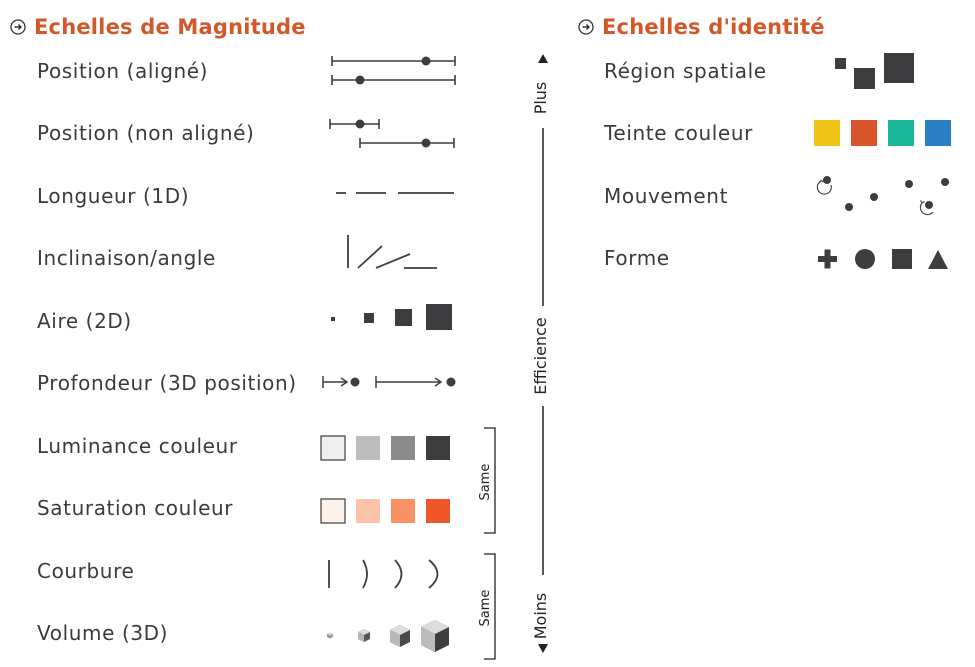 This screenshot has height=667, width=975. I want to click on label-shape: Forme, so click(637, 258).